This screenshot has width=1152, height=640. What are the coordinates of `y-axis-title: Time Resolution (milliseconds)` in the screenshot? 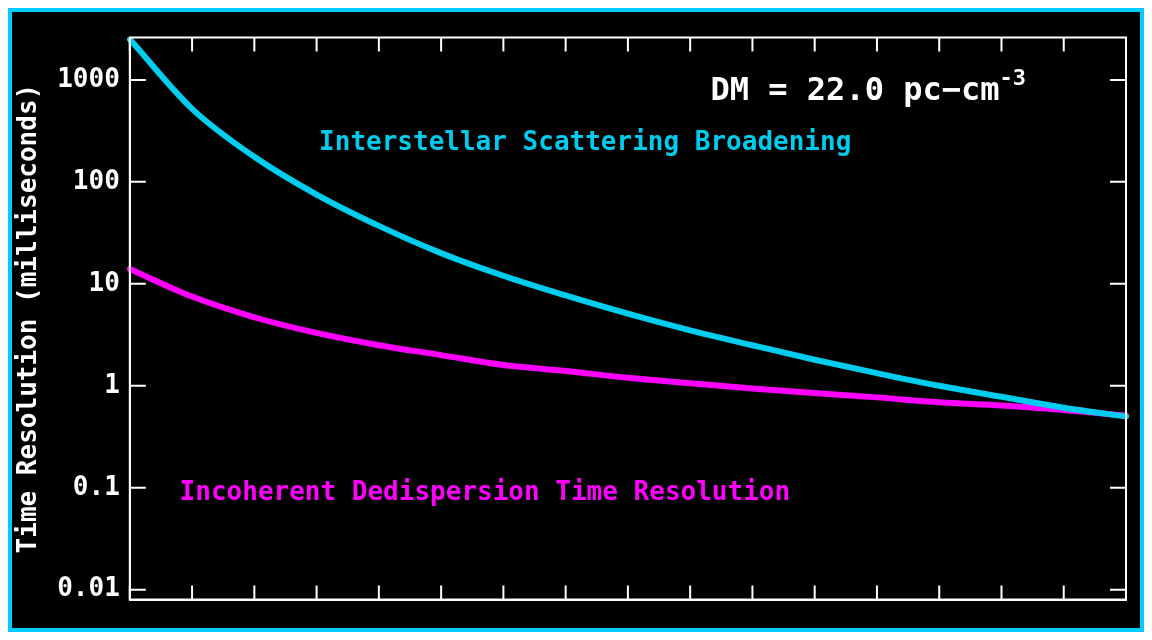 It's located at (27, 318).